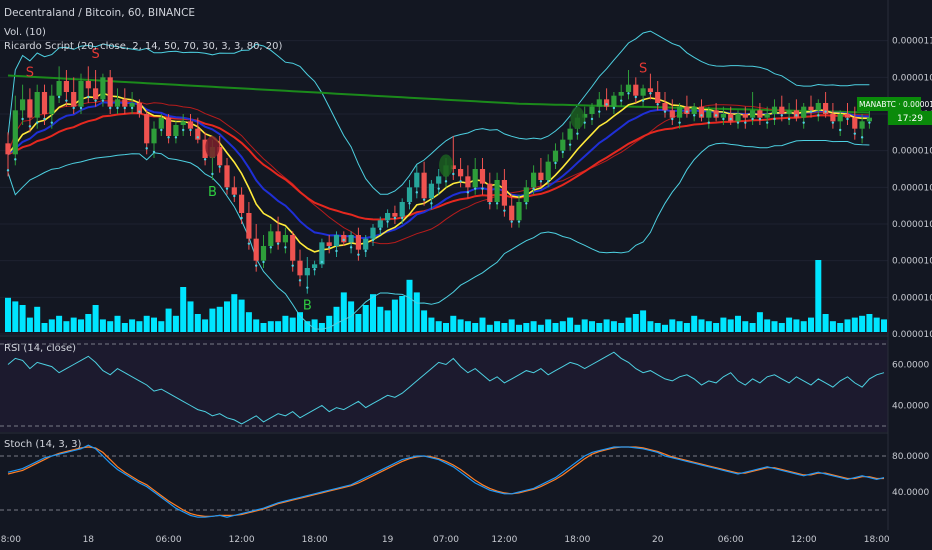  Describe the element at coordinates (212, 147) in the screenshot. I see `signal-highlight` at that location.